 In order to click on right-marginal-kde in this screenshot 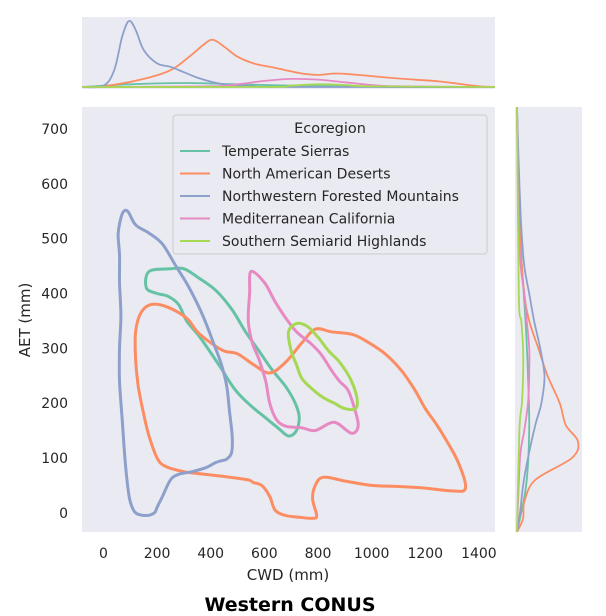, I will do `click(548, 319)`.